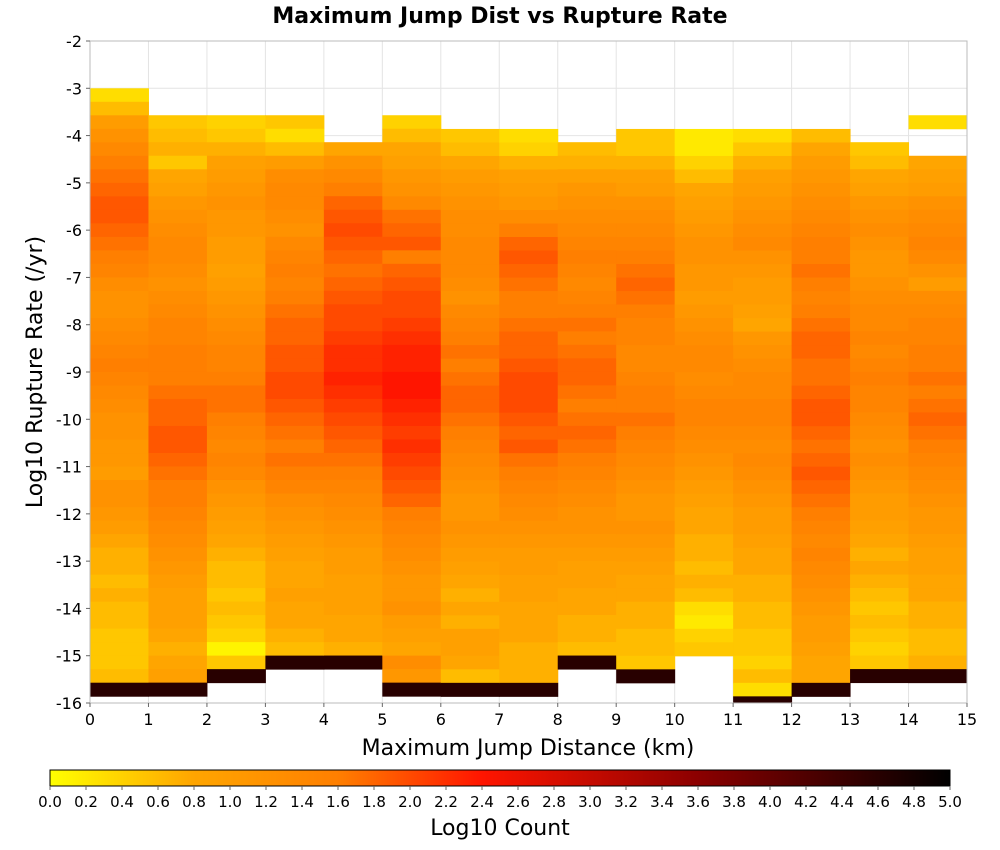 This screenshot has height=850, width=1000. I want to click on x-tick-label: 6, so click(441, 719).